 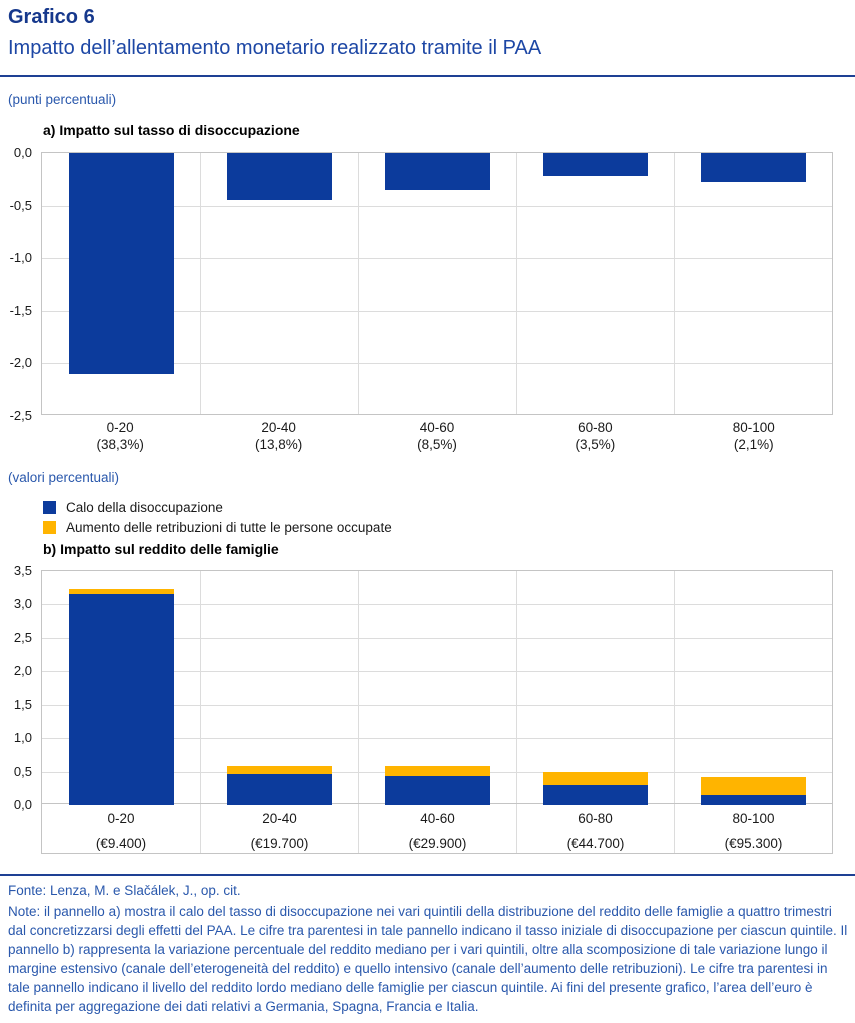 What do you see at coordinates (22, 738) in the screenshot?
I see `y-tick-label: 1,0` at bounding box center [22, 738].